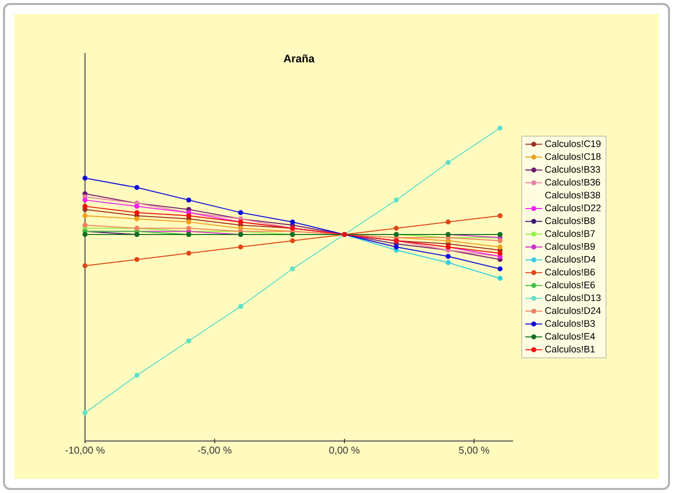 The image size is (673, 493). I want to click on x-tick-label: 5,00 %, so click(474, 450).